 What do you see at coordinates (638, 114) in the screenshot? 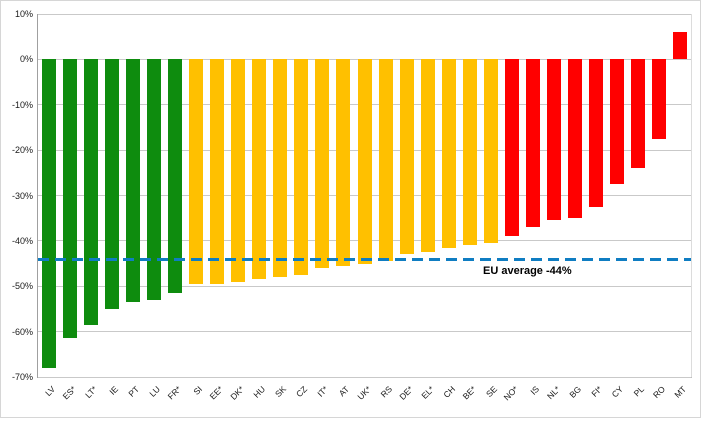
I see `bar-PL` at bounding box center [638, 114].